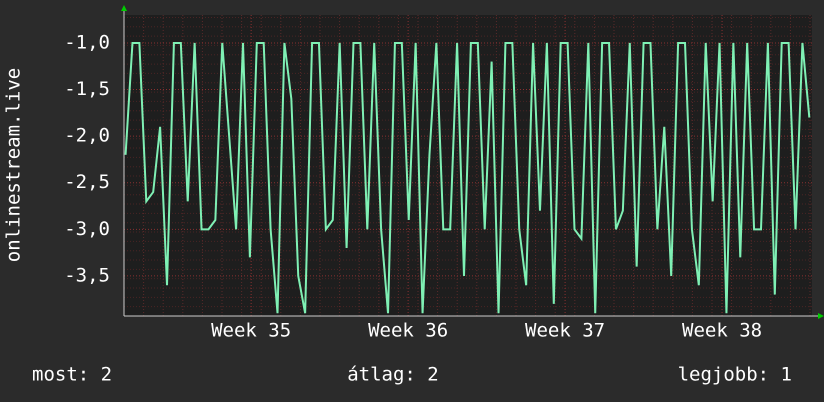  Describe the element at coordinates (87, 275) in the screenshot. I see `y-tick-label: -3,5` at that location.